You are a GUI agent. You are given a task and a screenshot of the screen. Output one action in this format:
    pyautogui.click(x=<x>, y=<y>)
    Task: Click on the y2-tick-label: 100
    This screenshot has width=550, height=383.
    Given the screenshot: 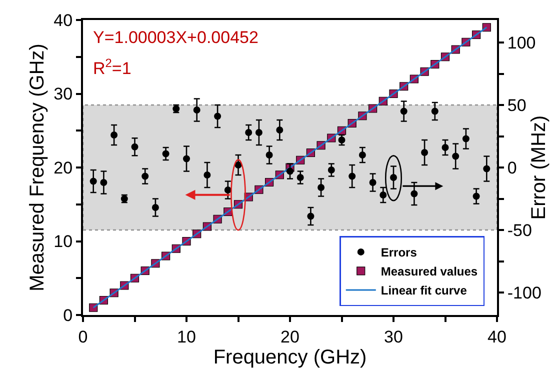 What is the action you would take?
    pyautogui.click(x=521, y=42)
    